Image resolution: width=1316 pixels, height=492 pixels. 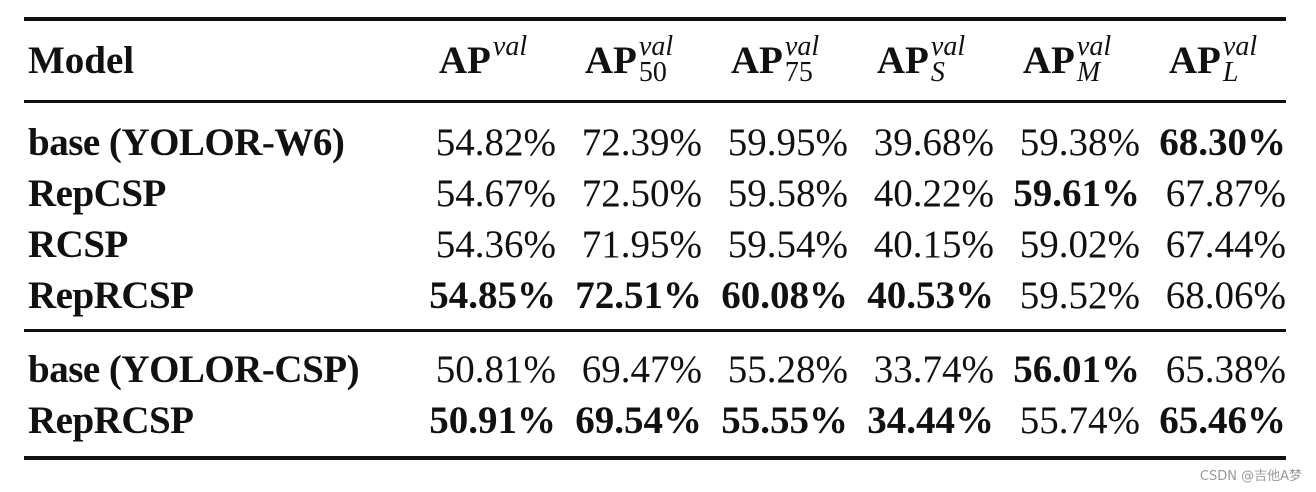 What do you see at coordinates (641, 369) in the screenshot?
I see `metric-value: 69.47%` at bounding box center [641, 369].